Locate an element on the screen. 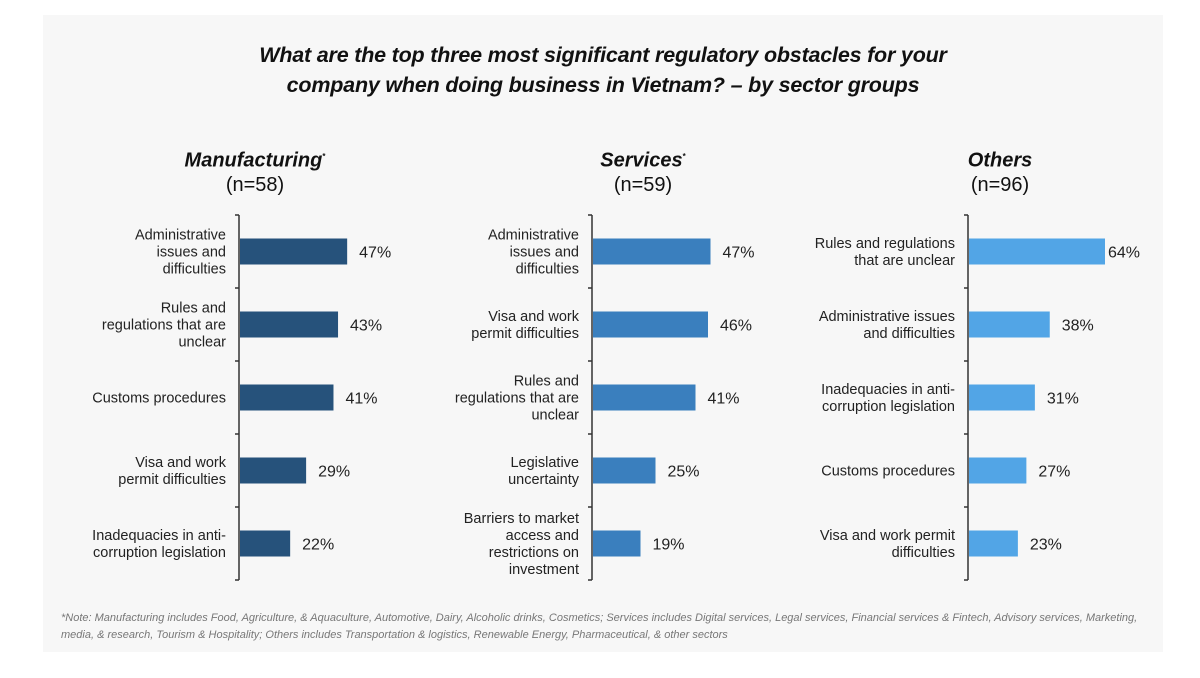 The width and height of the screenshot is (1200, 678). group-header-others: Others (n=96) is located at coordinates (1000, 171).